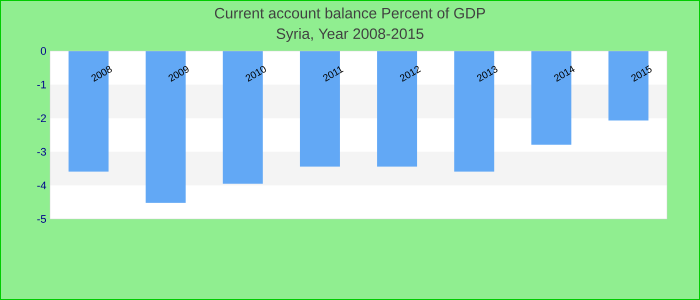 This screenshot has height=300, width=700. What do you see at coordinates (641, 73) in the screenshot?
I see `x-tick-label: 2015` at bounding box center [641, 73].